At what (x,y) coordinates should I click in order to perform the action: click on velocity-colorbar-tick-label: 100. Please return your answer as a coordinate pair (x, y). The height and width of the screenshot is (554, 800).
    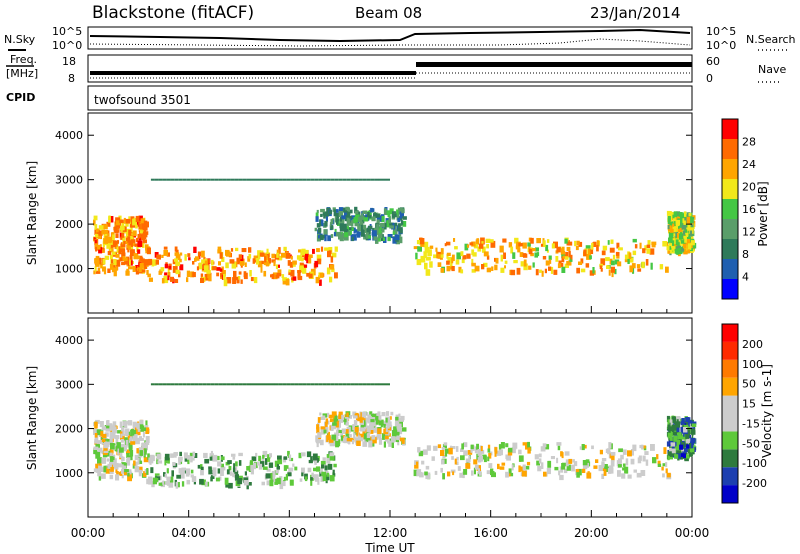
    Looking at the image, I should click on (752, 364).